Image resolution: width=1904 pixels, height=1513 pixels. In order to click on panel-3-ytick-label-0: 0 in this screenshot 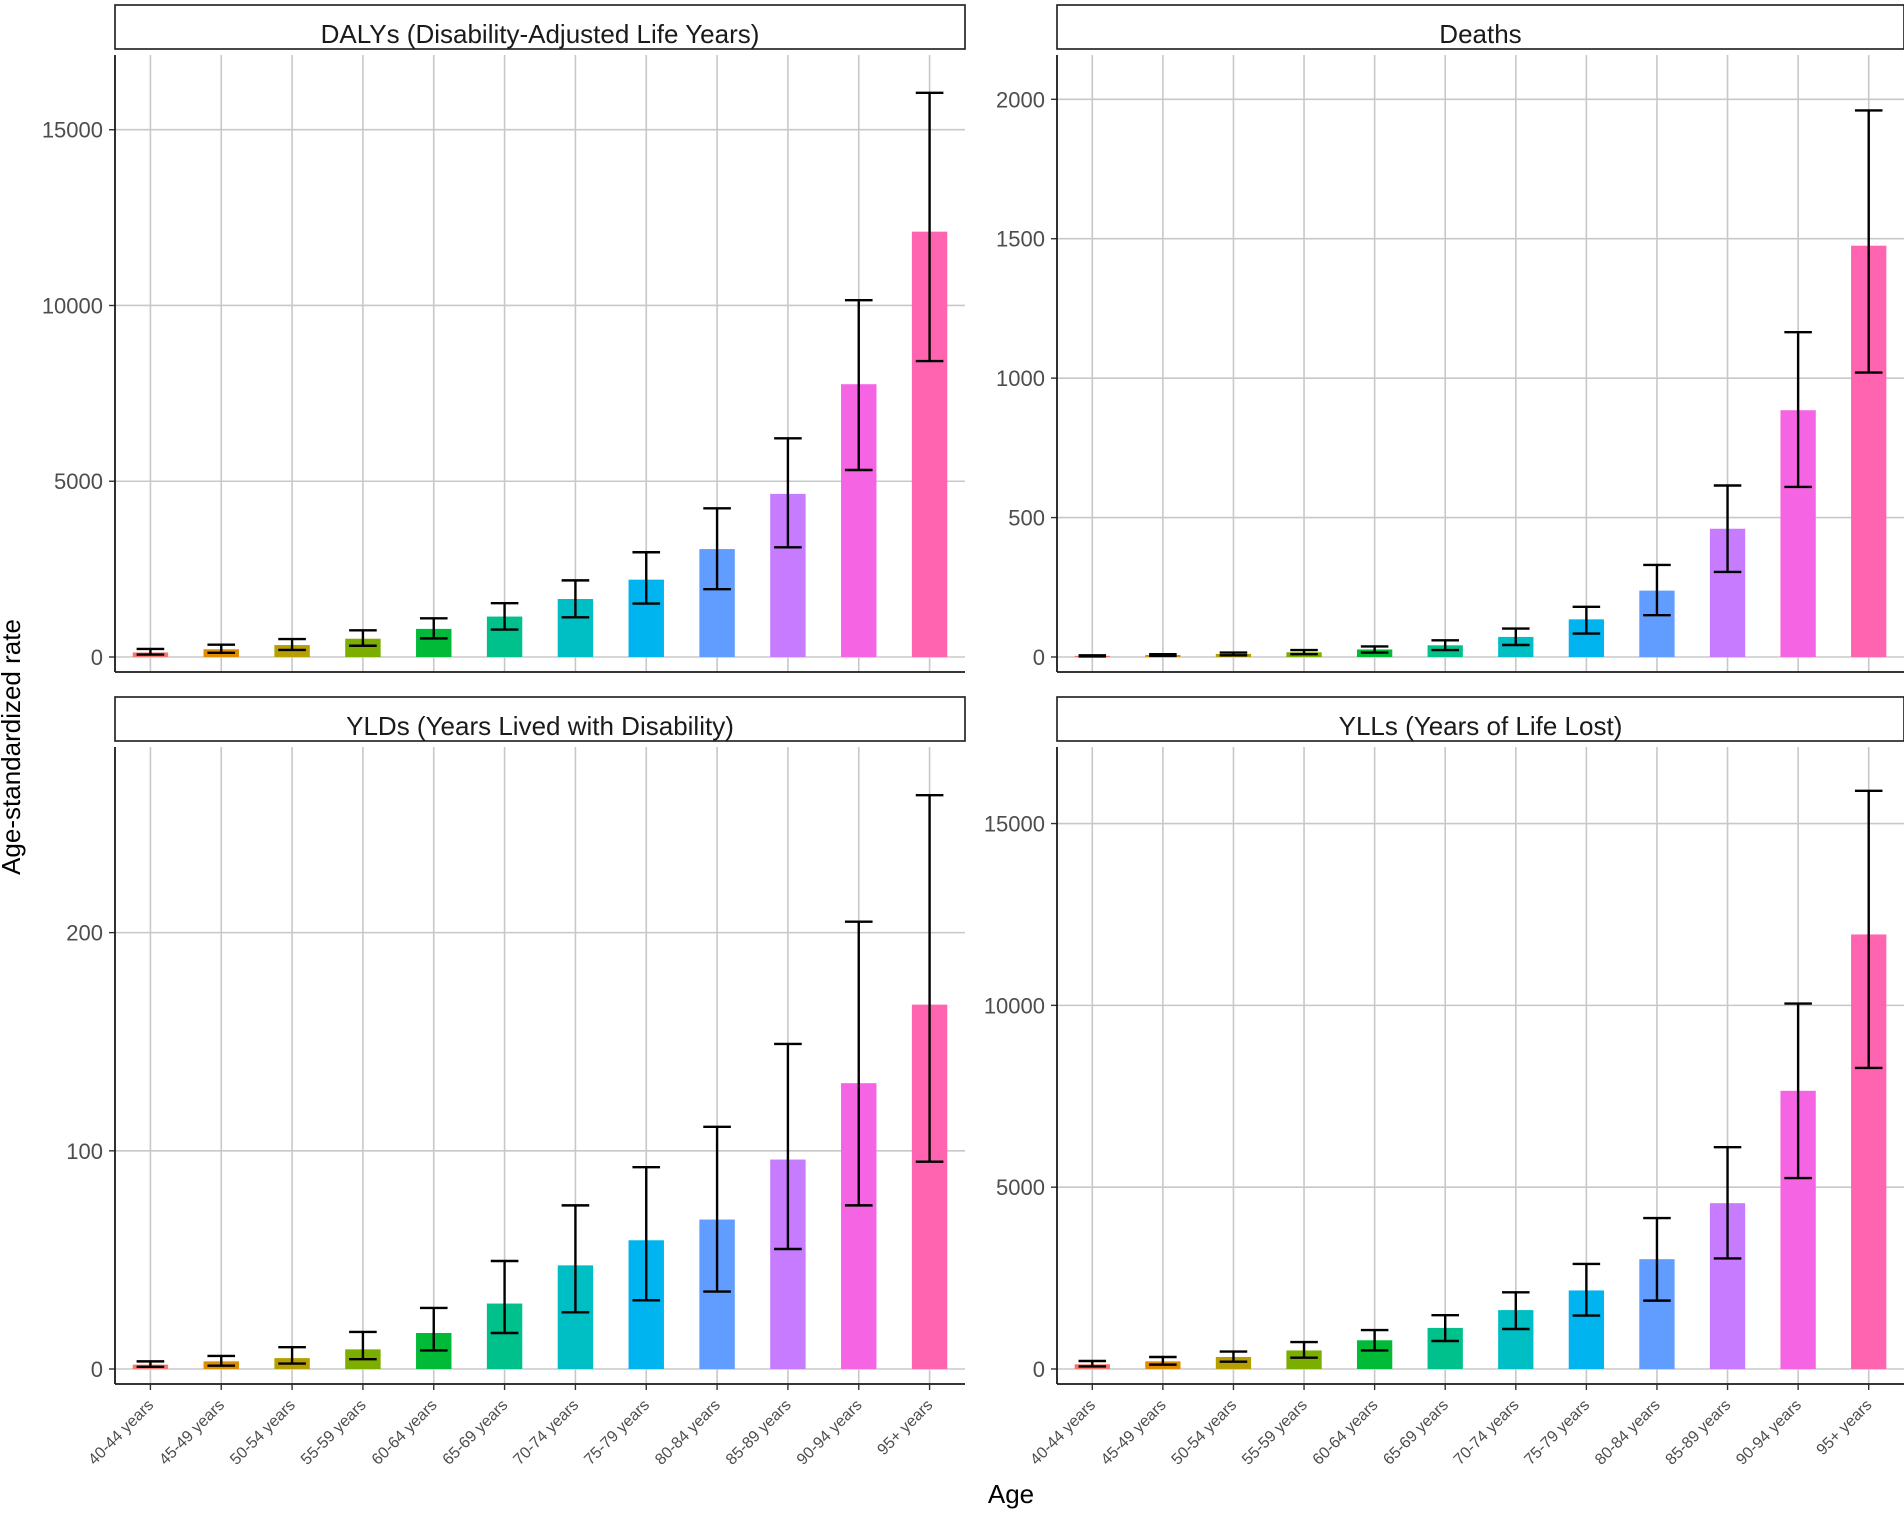, I will do `click(97, 1369)`.